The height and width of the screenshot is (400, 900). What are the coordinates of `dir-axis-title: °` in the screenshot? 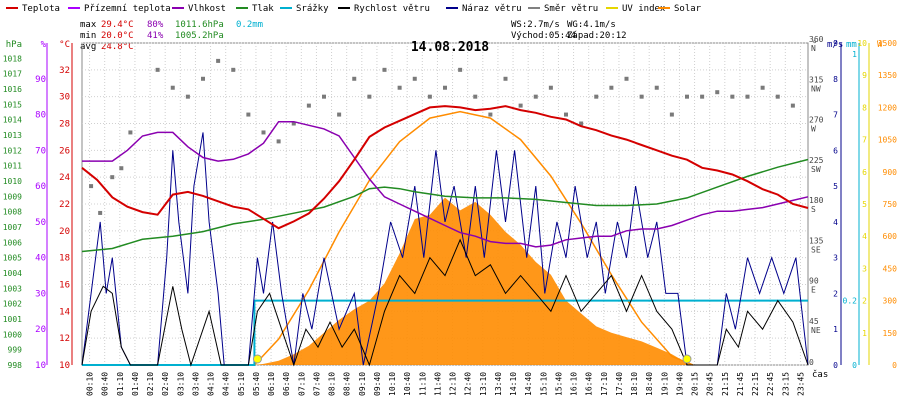 It's located at (814, 45).